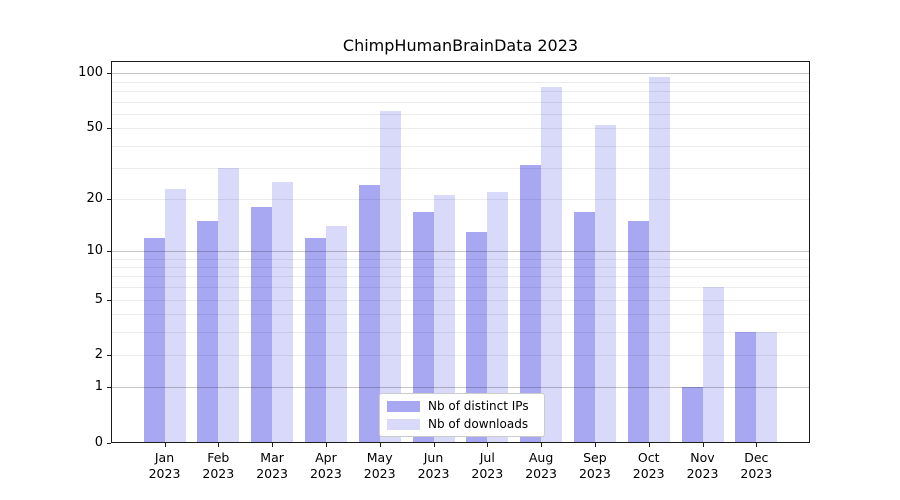 This screenshot has height=500, width=900. What do you see at coordinates (272, 457) in the screenshot?
I see `x-tick-month: Mar` at bounding box center [272, 457].